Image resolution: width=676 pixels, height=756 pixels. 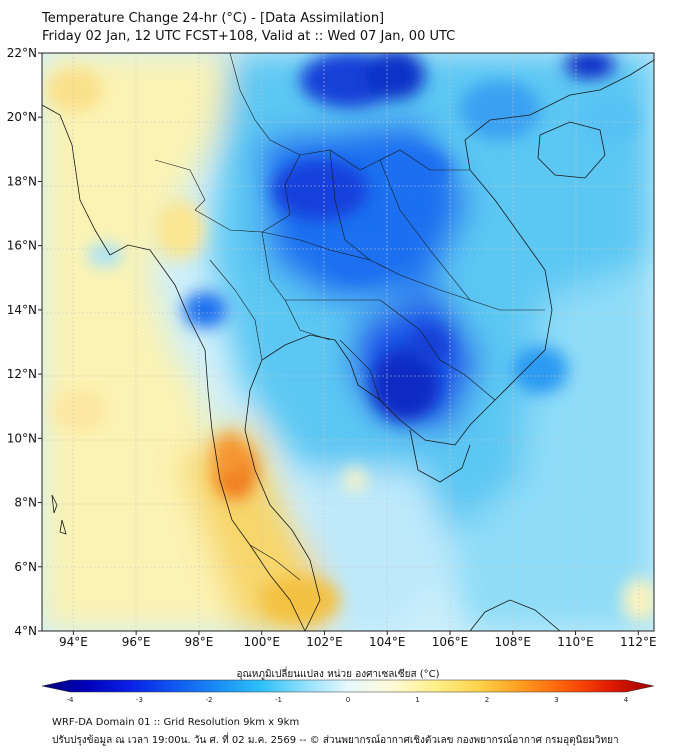 What do you see at coordinates (25, 567) in the screenshot?
I see `latitude-tick-label: 6°N` at bounding box center [25, 567].